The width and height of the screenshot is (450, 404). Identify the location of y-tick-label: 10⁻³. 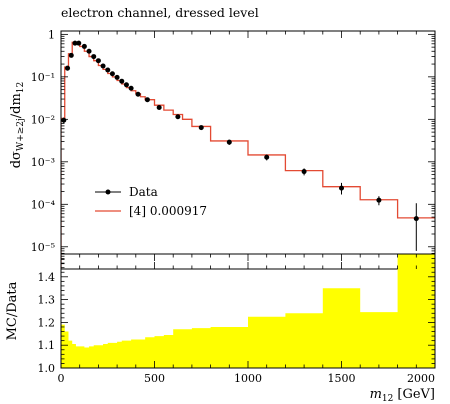
(43, 162).